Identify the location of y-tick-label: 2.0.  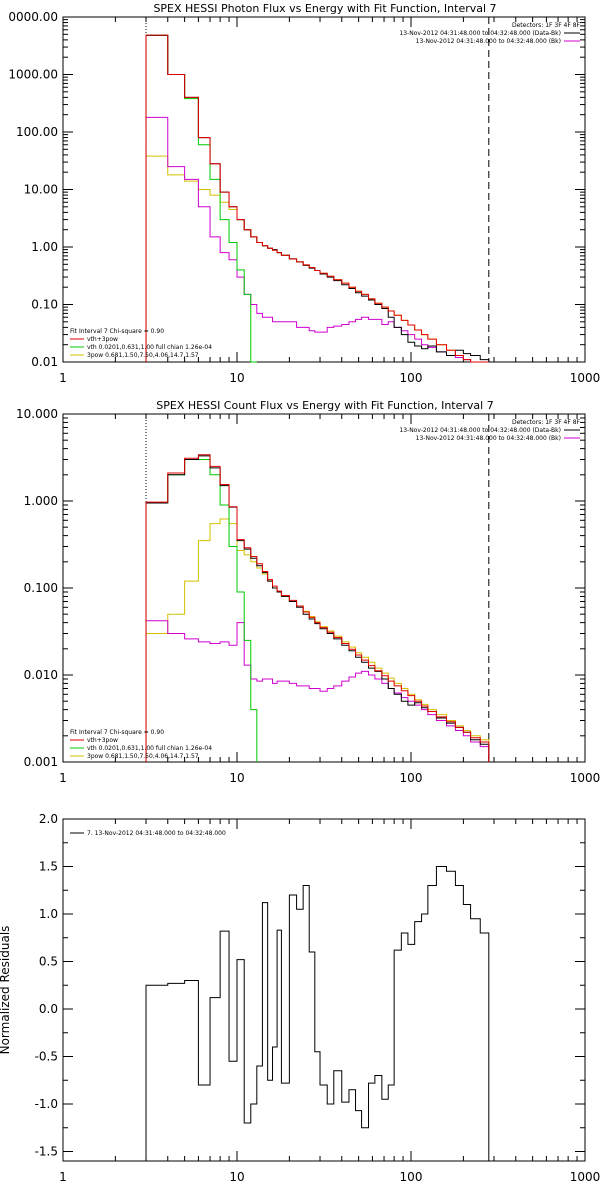
(48, 819).